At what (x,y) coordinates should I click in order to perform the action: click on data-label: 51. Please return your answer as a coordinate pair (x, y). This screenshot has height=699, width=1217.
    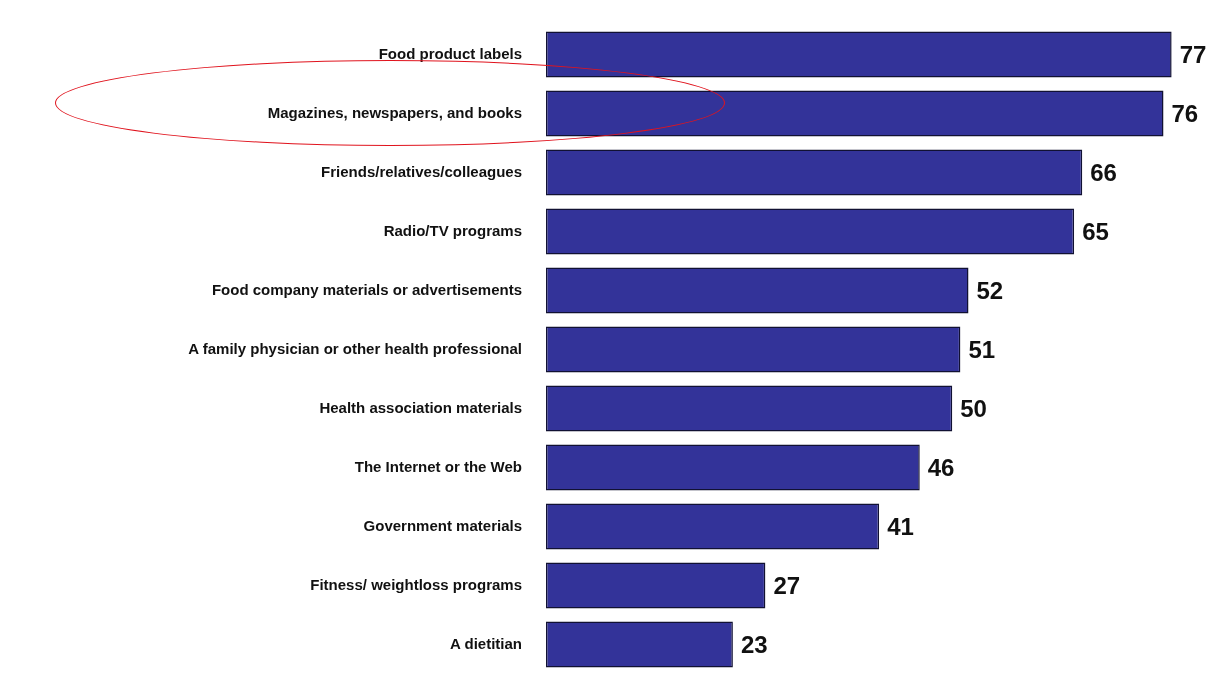
    Looking at the image, I should click on (982, 350).